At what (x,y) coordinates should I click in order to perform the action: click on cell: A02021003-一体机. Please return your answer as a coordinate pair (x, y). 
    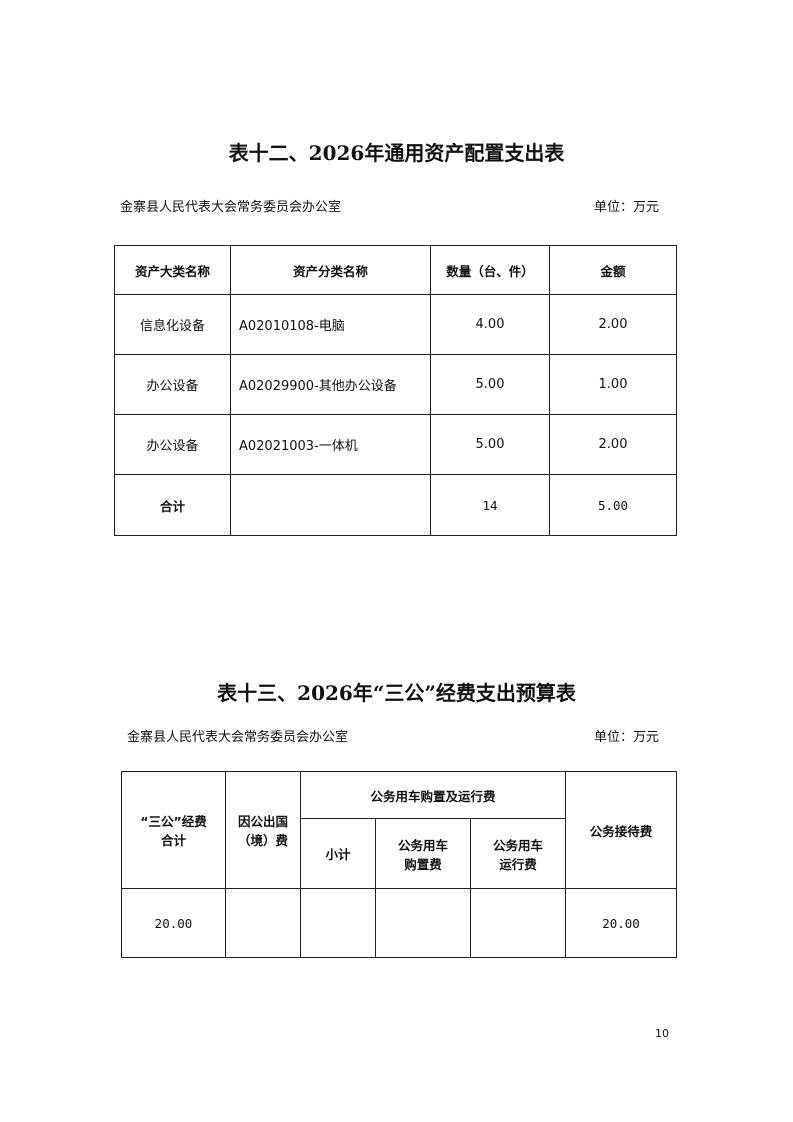
    Looking at the image, I should click on (330, 444).